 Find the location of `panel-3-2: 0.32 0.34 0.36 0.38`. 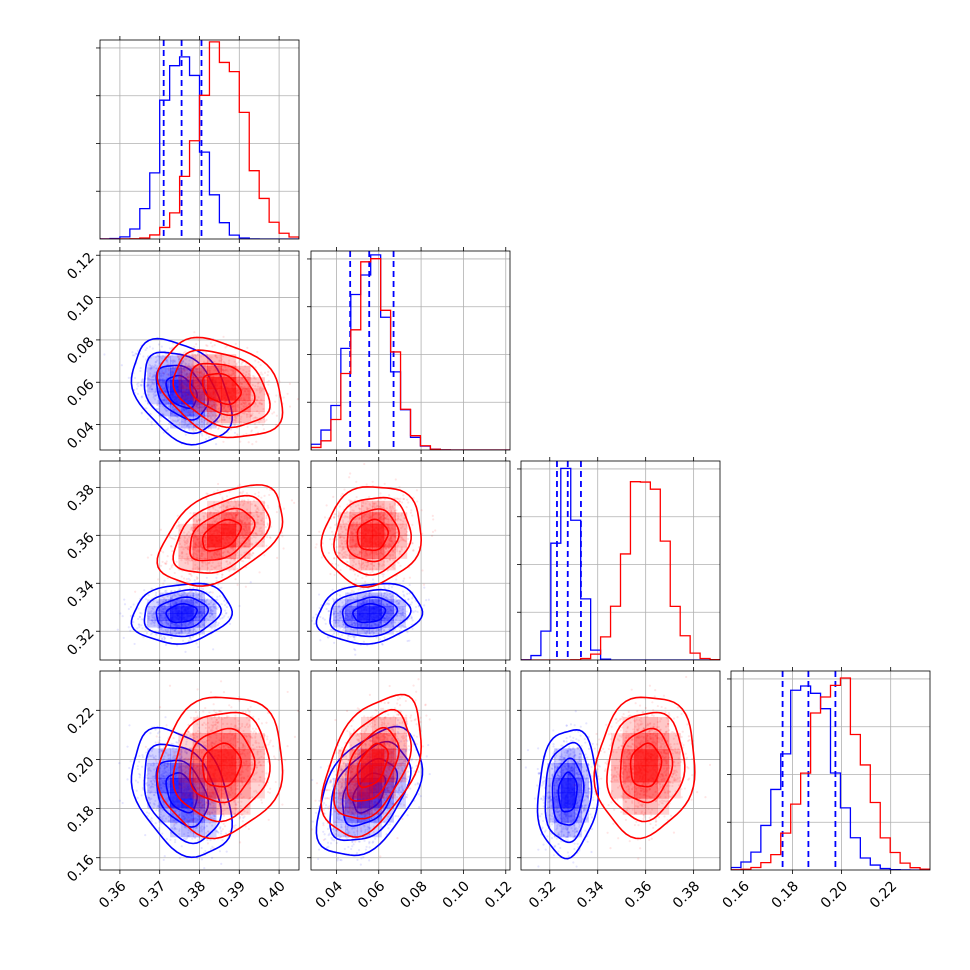

panel-3-2: 0.32 0.34 0.36 0.38 is located at coordinates (619, 789).